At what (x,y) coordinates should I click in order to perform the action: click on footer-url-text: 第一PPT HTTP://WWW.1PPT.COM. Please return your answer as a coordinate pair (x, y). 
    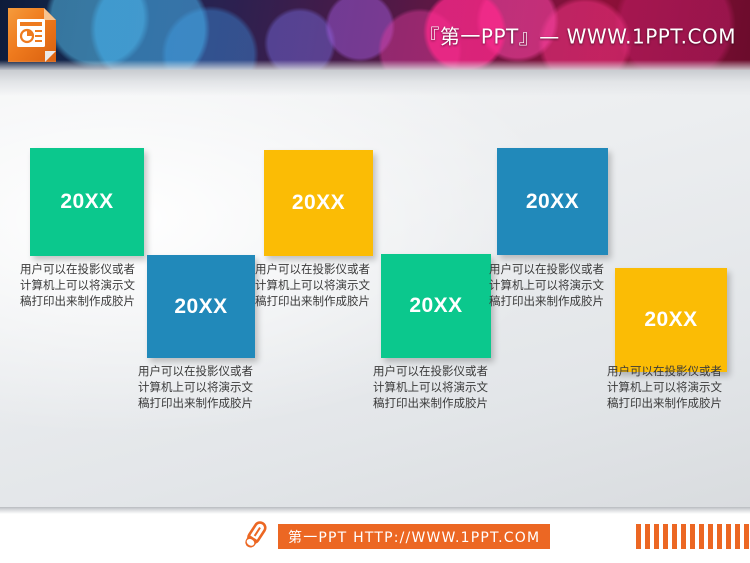
    Looking at the image, I should click on (414, 537).